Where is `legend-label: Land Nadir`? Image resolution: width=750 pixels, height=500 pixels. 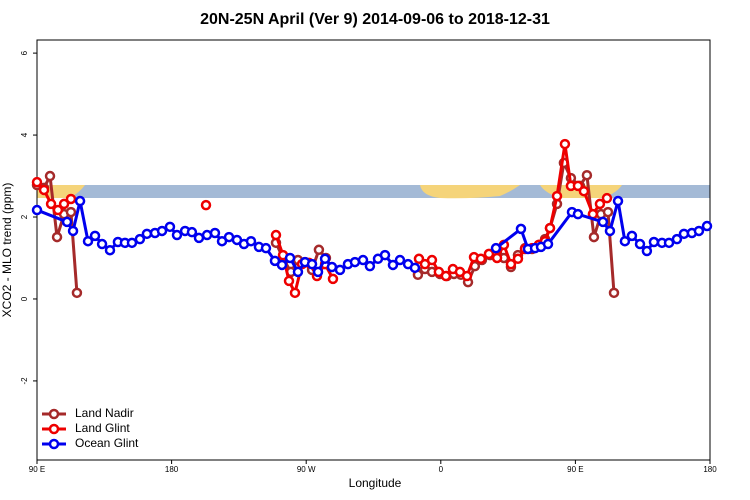 legend-label: Land Nadir is located at coordinates (104, 413).